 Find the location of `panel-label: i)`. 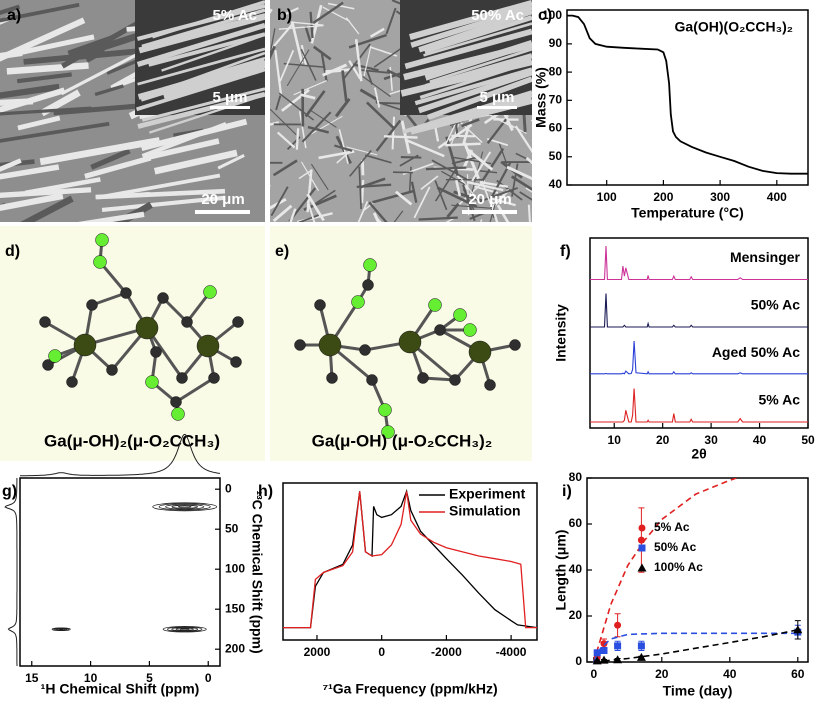

panel-label: i) is located at coordinates (567, 491).